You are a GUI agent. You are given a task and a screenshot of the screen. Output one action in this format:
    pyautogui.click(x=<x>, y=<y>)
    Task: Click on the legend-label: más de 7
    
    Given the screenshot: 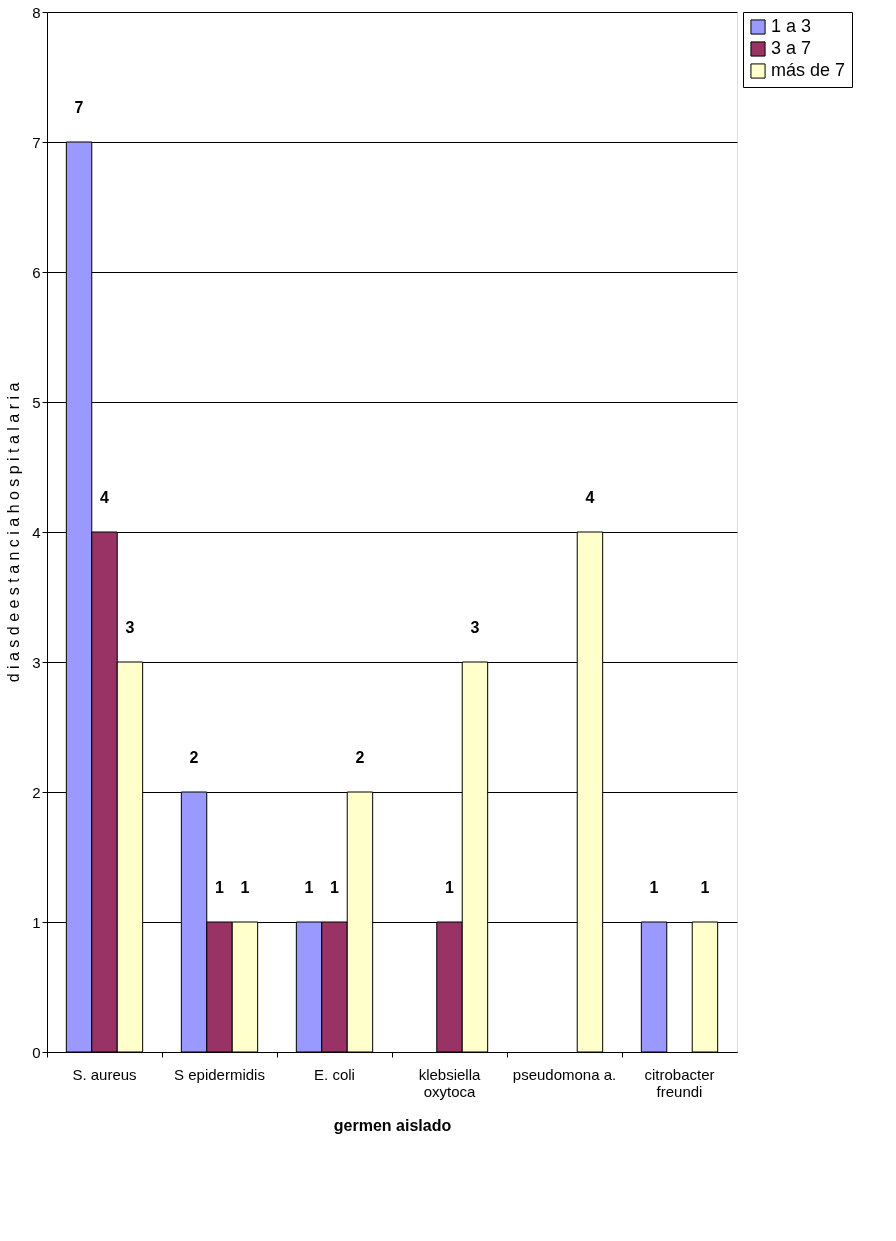 What is the action you would take?
    pyautogui.click(x=808, y=70)
    